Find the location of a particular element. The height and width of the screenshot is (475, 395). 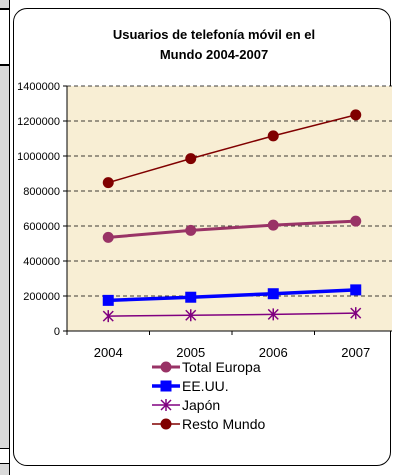

y-tick-label: 800000 is located at coordinates (41, 192).